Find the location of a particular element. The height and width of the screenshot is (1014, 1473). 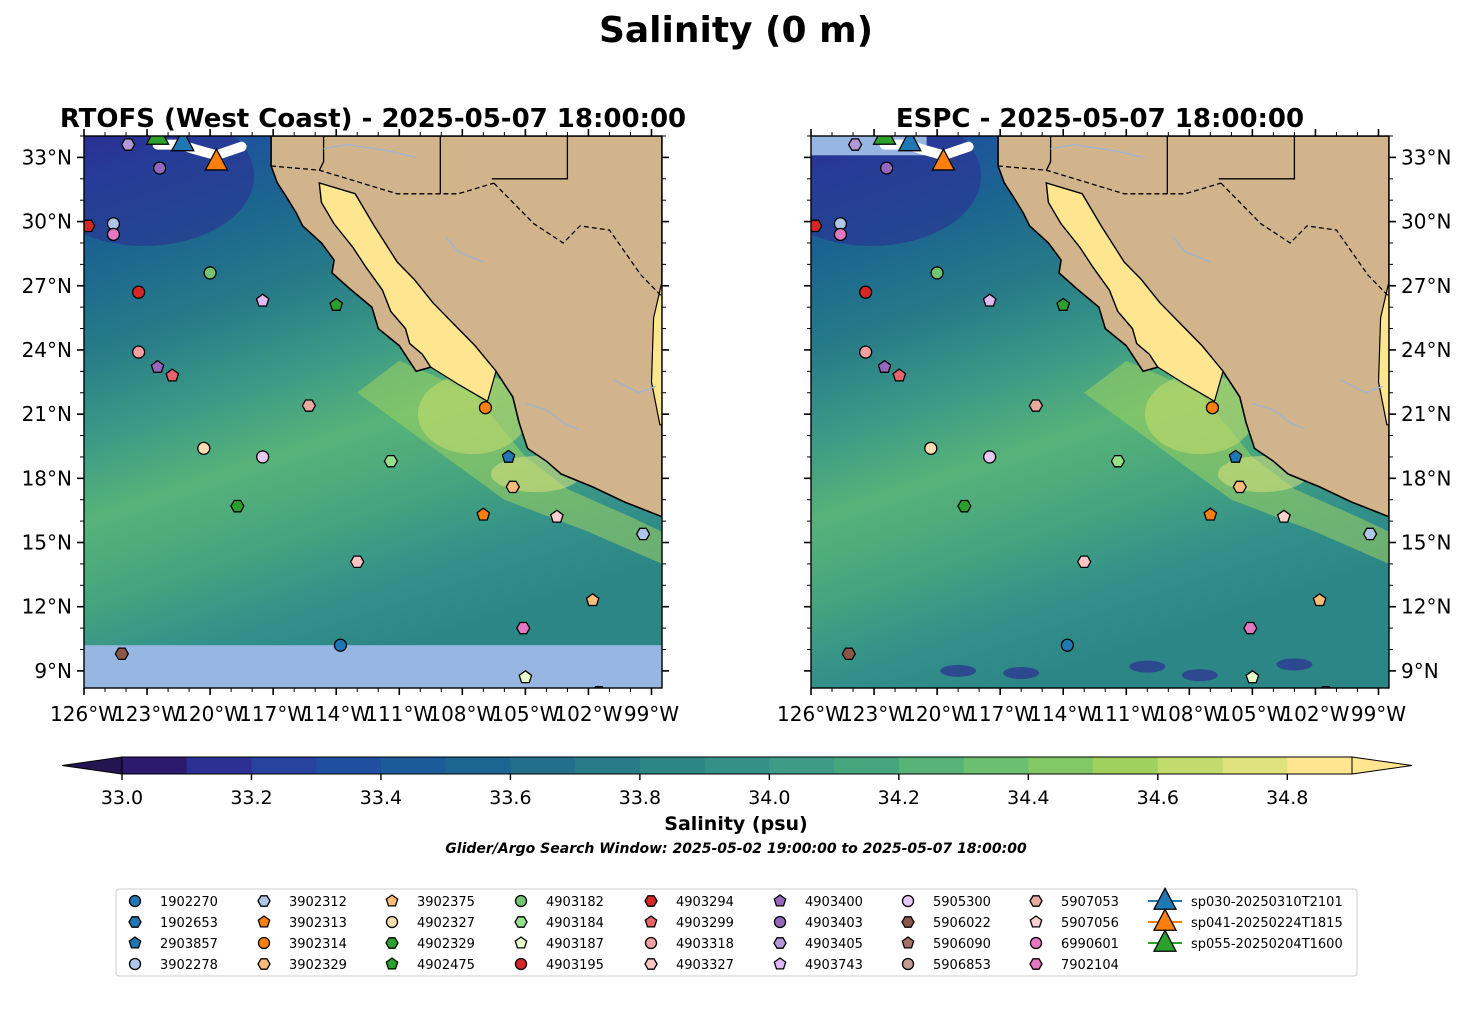

colorbar-tick-label: 34.6 is located at coordinates (1158, 798).